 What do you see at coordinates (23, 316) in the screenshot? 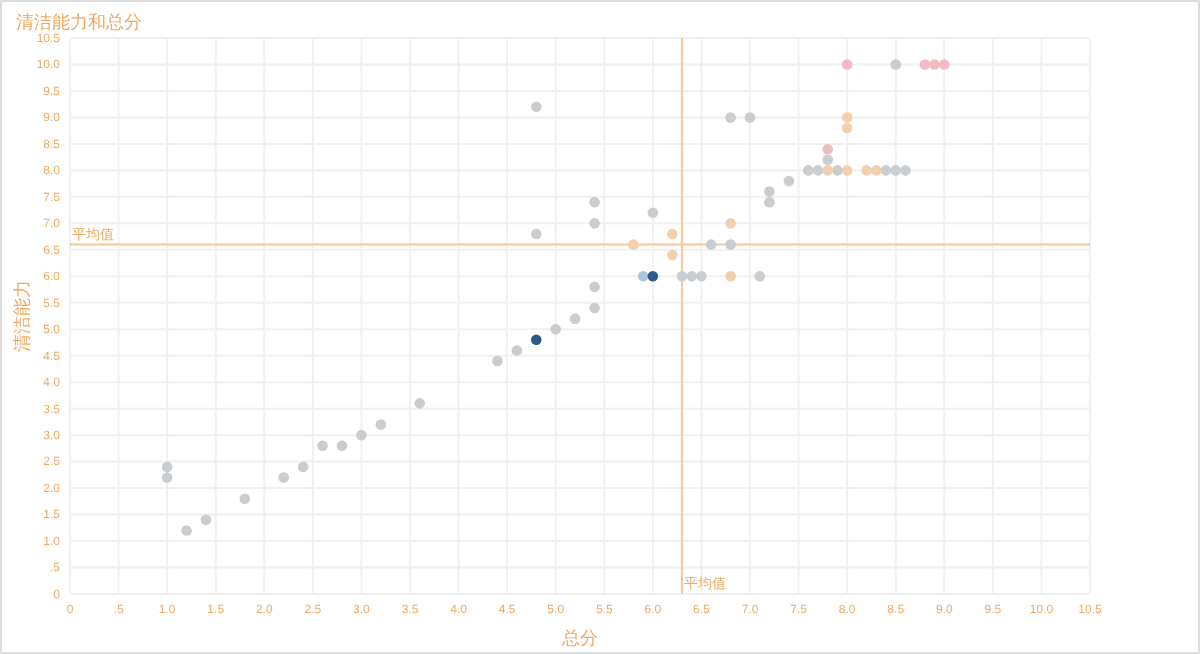
I see `y-axis-title: 清洁能力` at bounding box center [23, 316].